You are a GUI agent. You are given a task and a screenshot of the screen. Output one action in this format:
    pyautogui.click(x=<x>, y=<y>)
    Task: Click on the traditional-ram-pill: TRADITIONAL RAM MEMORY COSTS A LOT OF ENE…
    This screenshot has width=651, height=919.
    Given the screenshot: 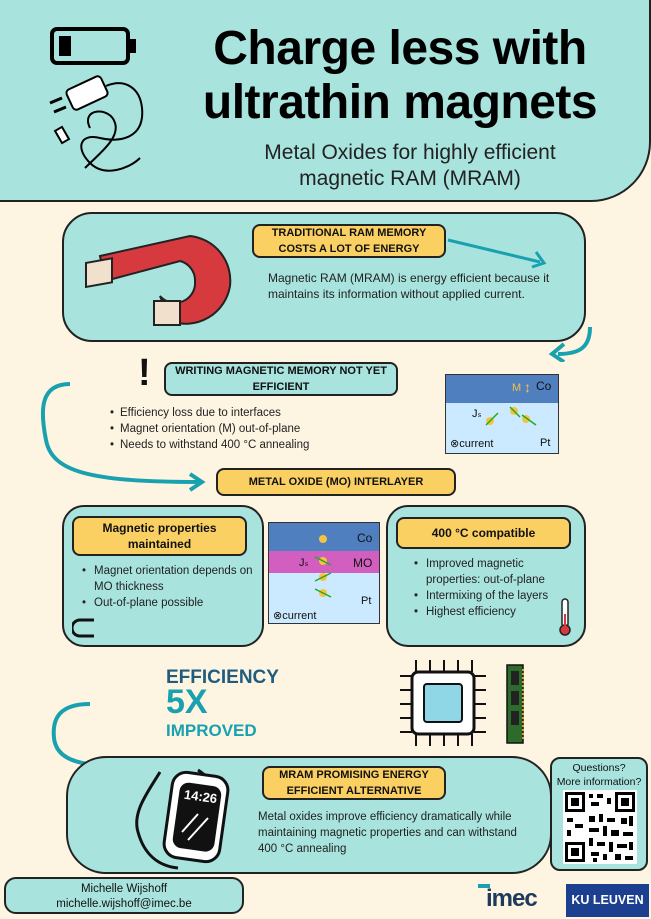 What is the action you would take?
    pyautogui.click(x=349, y=241)
    